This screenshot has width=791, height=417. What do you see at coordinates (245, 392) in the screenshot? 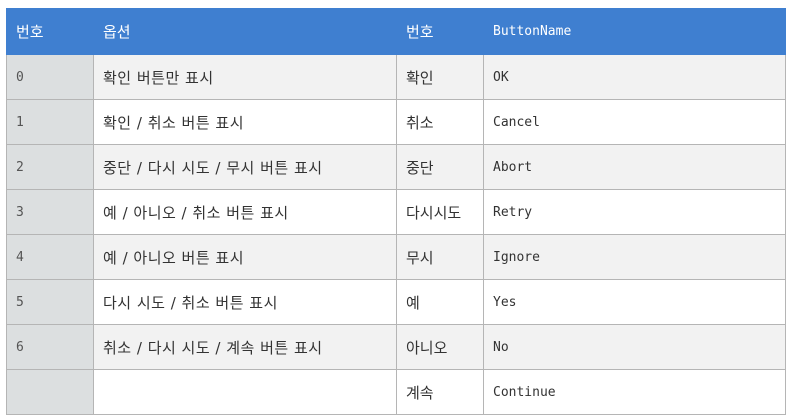
I see `row-option` at bounding box center [245, 392].